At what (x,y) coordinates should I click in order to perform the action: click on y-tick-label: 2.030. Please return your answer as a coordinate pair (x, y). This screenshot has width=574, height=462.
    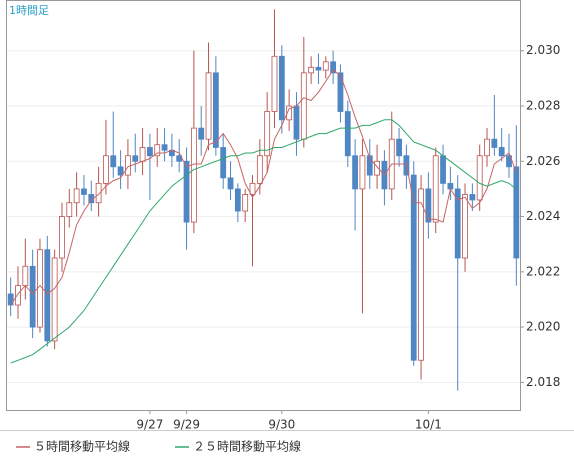
    Looking at the image, I should click on (543, 50).